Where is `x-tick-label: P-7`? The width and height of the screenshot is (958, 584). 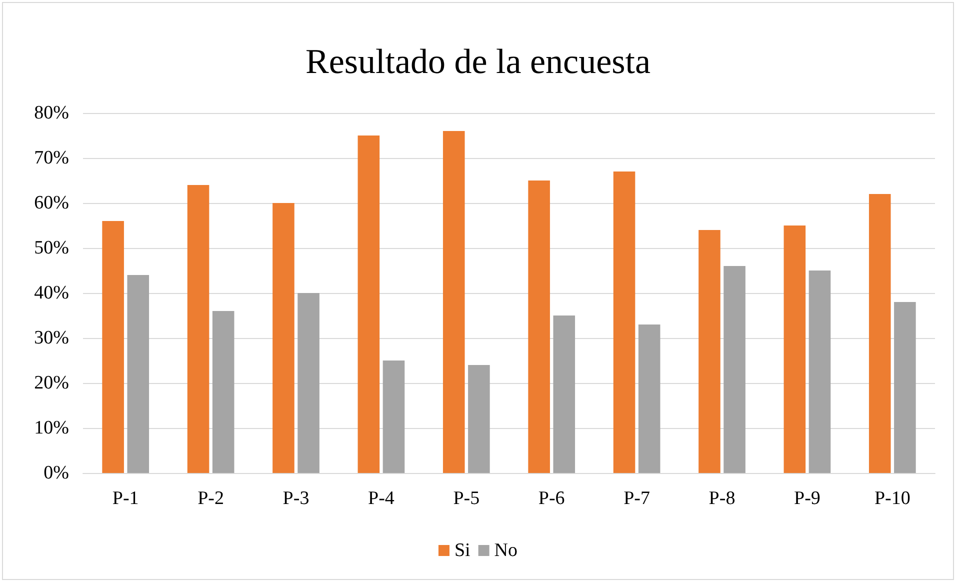
x-tick-label: P-7 is located at coordinates (637, 498).